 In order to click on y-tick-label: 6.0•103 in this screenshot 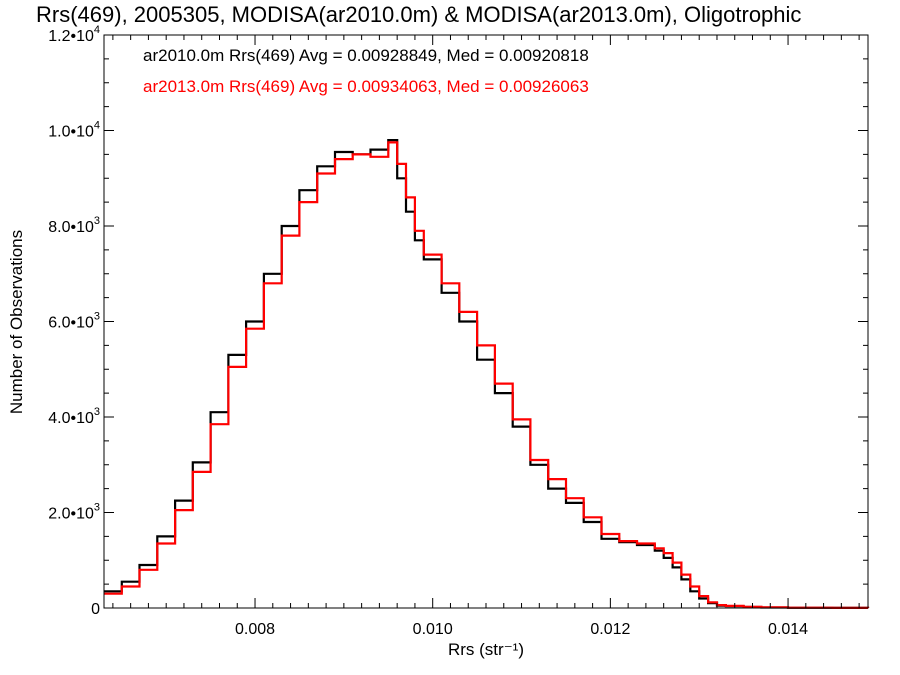, I will do `click(74, 321)`.